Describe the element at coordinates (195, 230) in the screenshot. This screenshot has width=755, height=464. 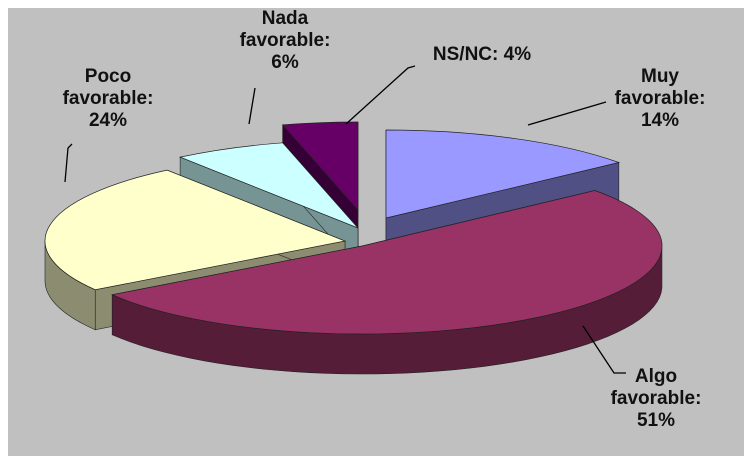
I see `pie-slice-poco-favorable` at that location.